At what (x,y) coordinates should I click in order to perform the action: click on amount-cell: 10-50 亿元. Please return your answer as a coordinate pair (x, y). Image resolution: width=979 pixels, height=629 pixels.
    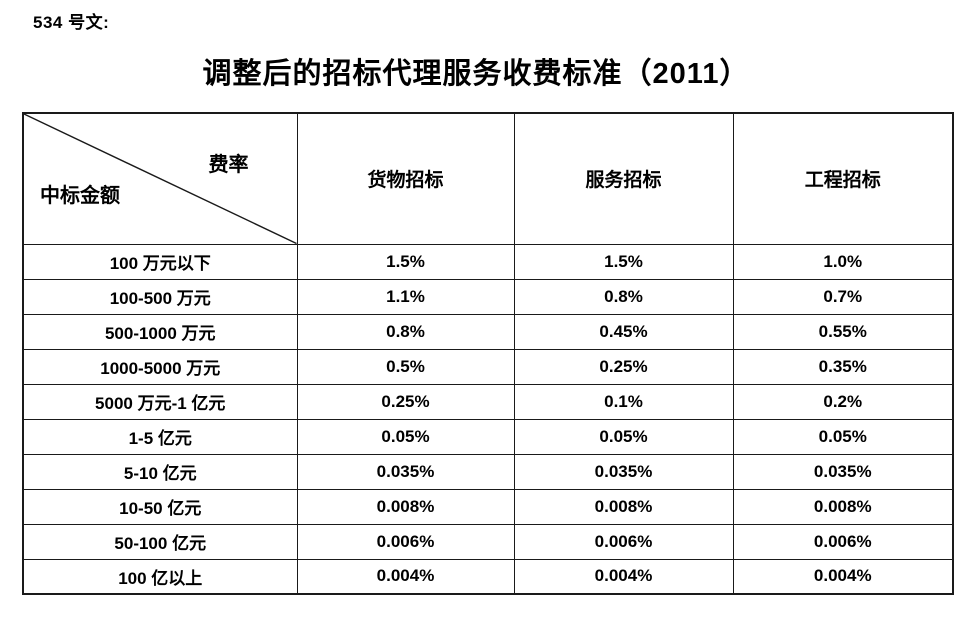
    Looking at the image, I should click on (160, 506).